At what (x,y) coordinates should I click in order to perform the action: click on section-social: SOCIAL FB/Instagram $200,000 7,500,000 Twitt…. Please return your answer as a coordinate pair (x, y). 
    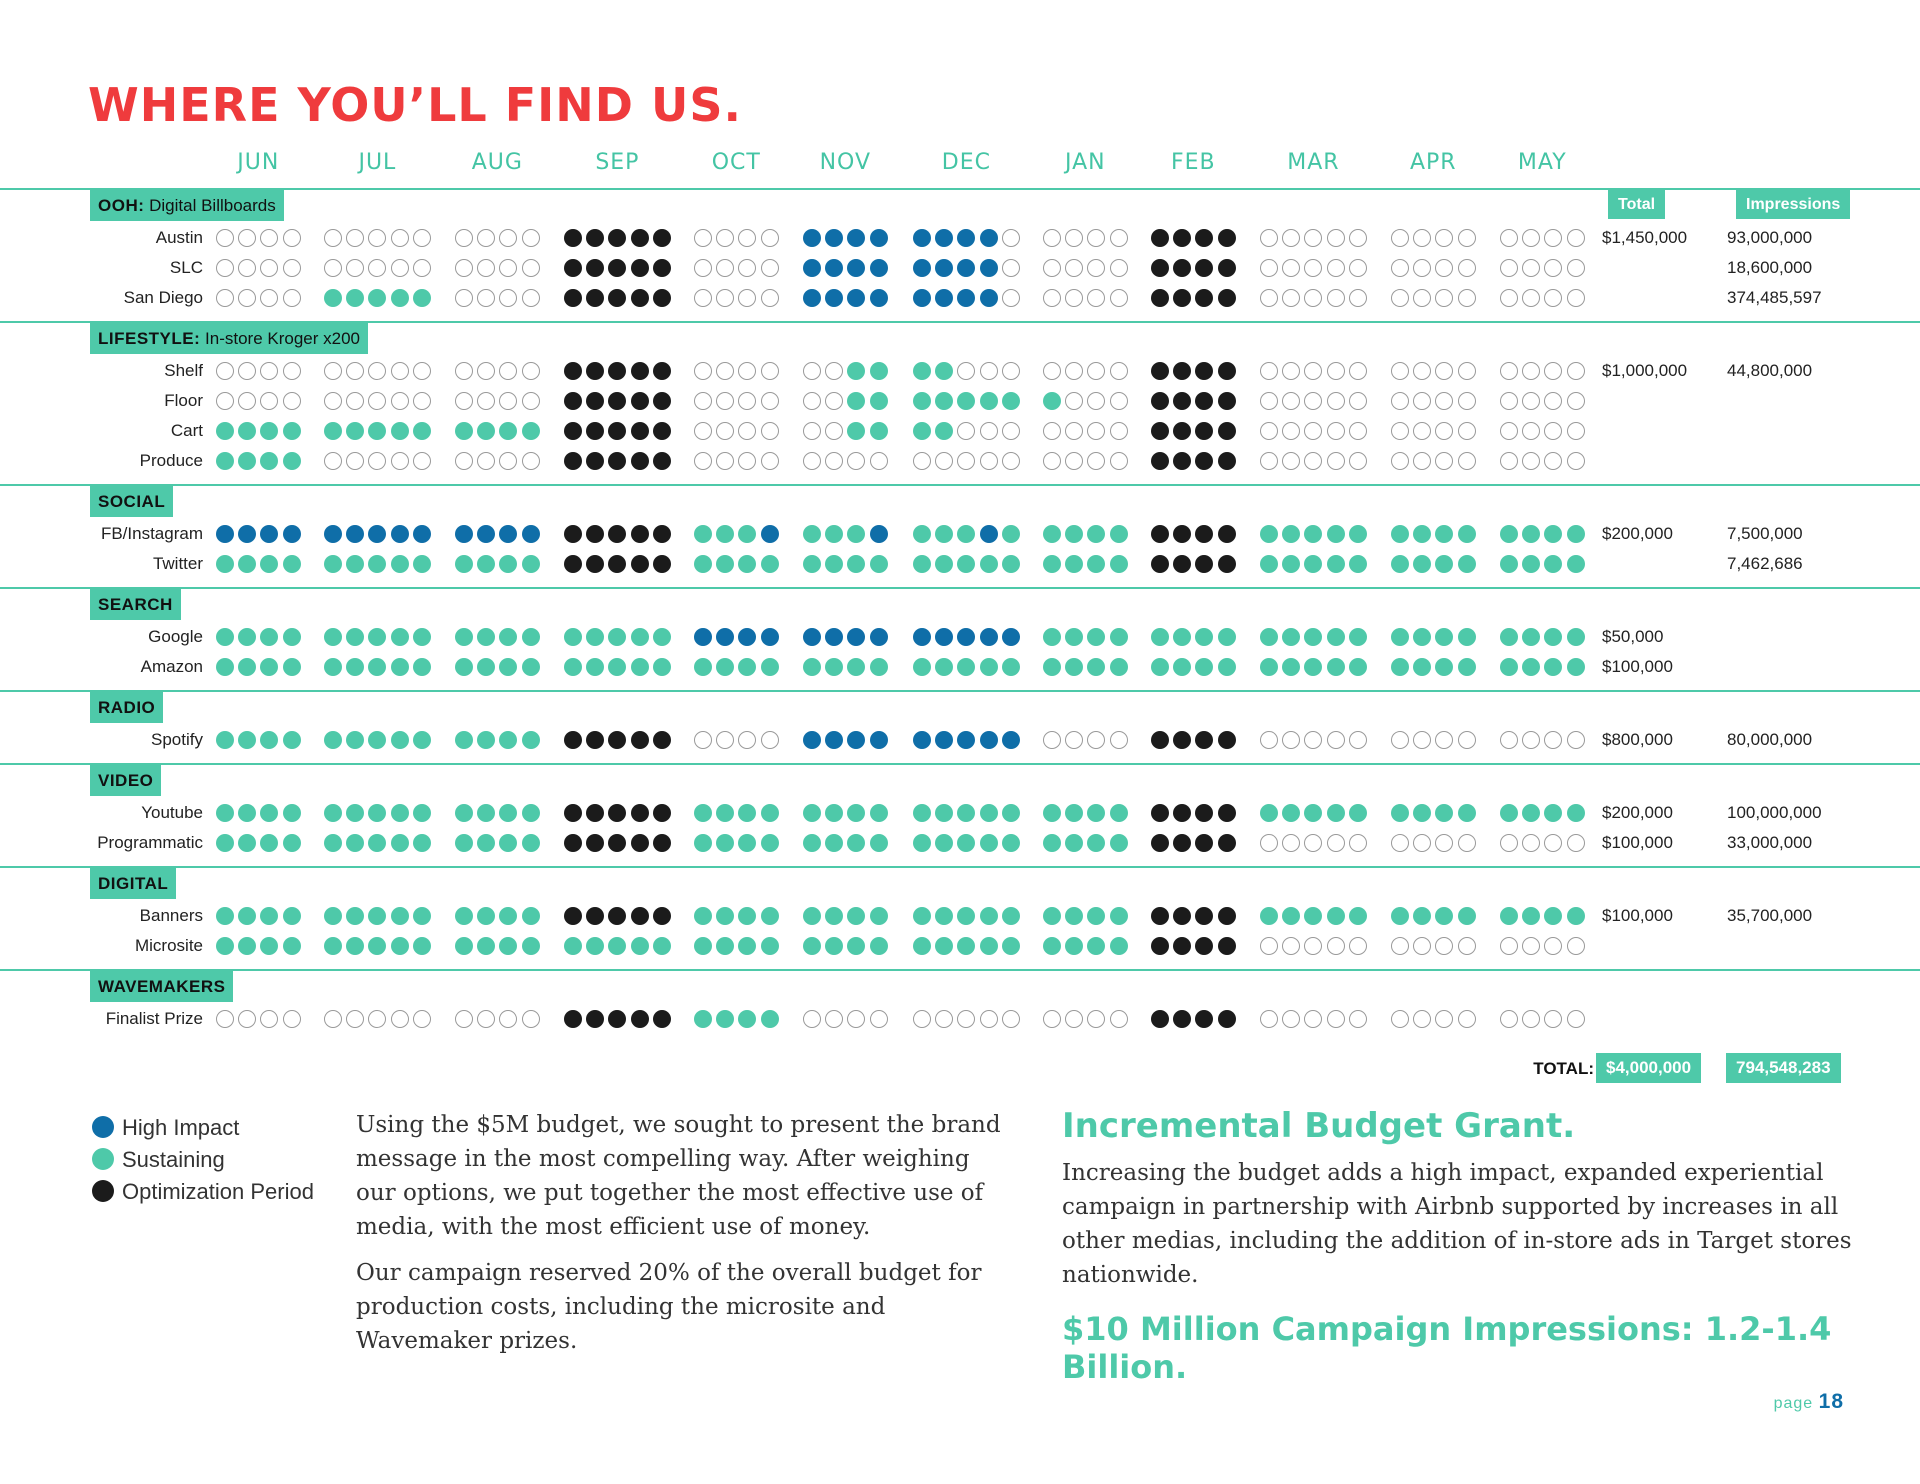
    Looking at the image, I should click on (960, 535).